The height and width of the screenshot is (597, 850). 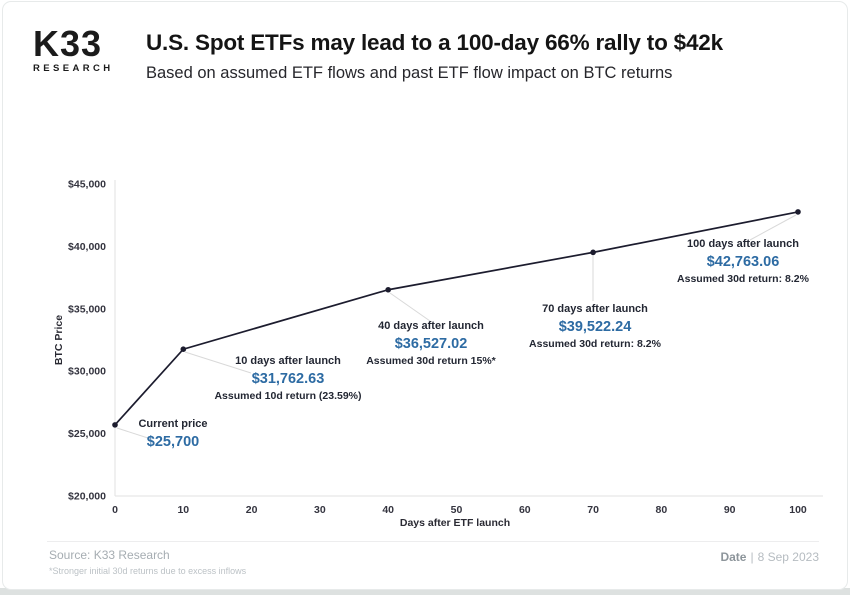 I want to click on source-text: Source: K33 Research, so click(x=109, y=555).